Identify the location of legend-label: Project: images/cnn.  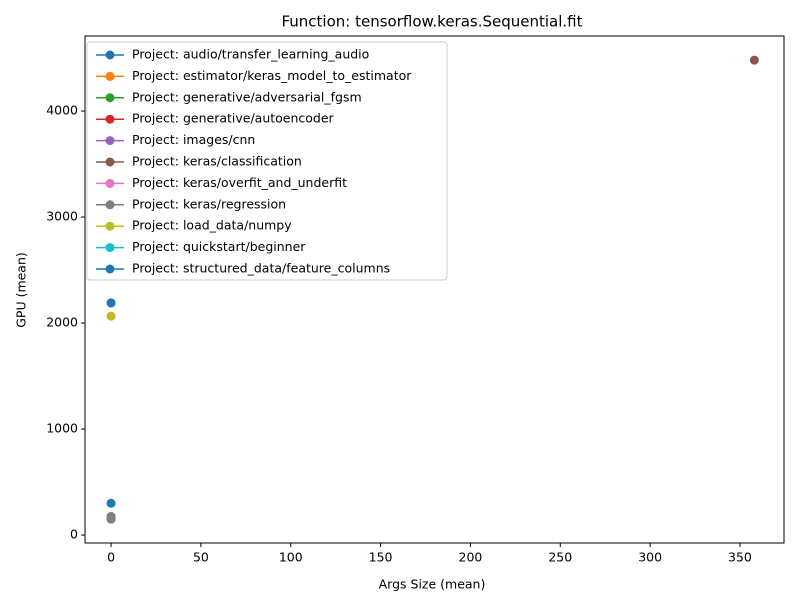
(193, 139).